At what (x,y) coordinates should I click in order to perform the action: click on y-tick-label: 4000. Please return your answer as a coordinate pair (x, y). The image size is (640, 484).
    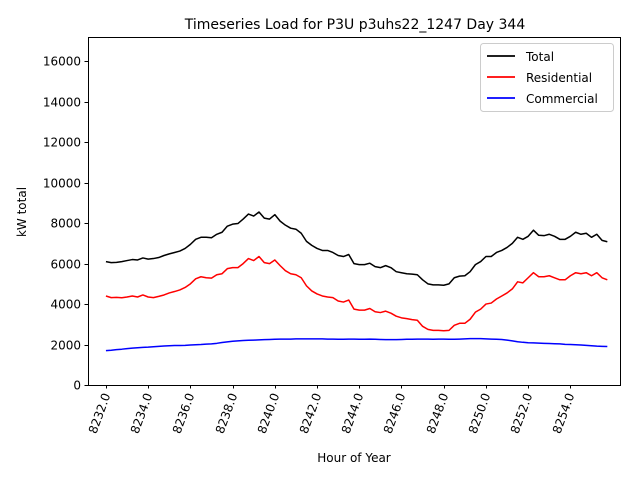
    Looking at the image, I should click on (65, 305).